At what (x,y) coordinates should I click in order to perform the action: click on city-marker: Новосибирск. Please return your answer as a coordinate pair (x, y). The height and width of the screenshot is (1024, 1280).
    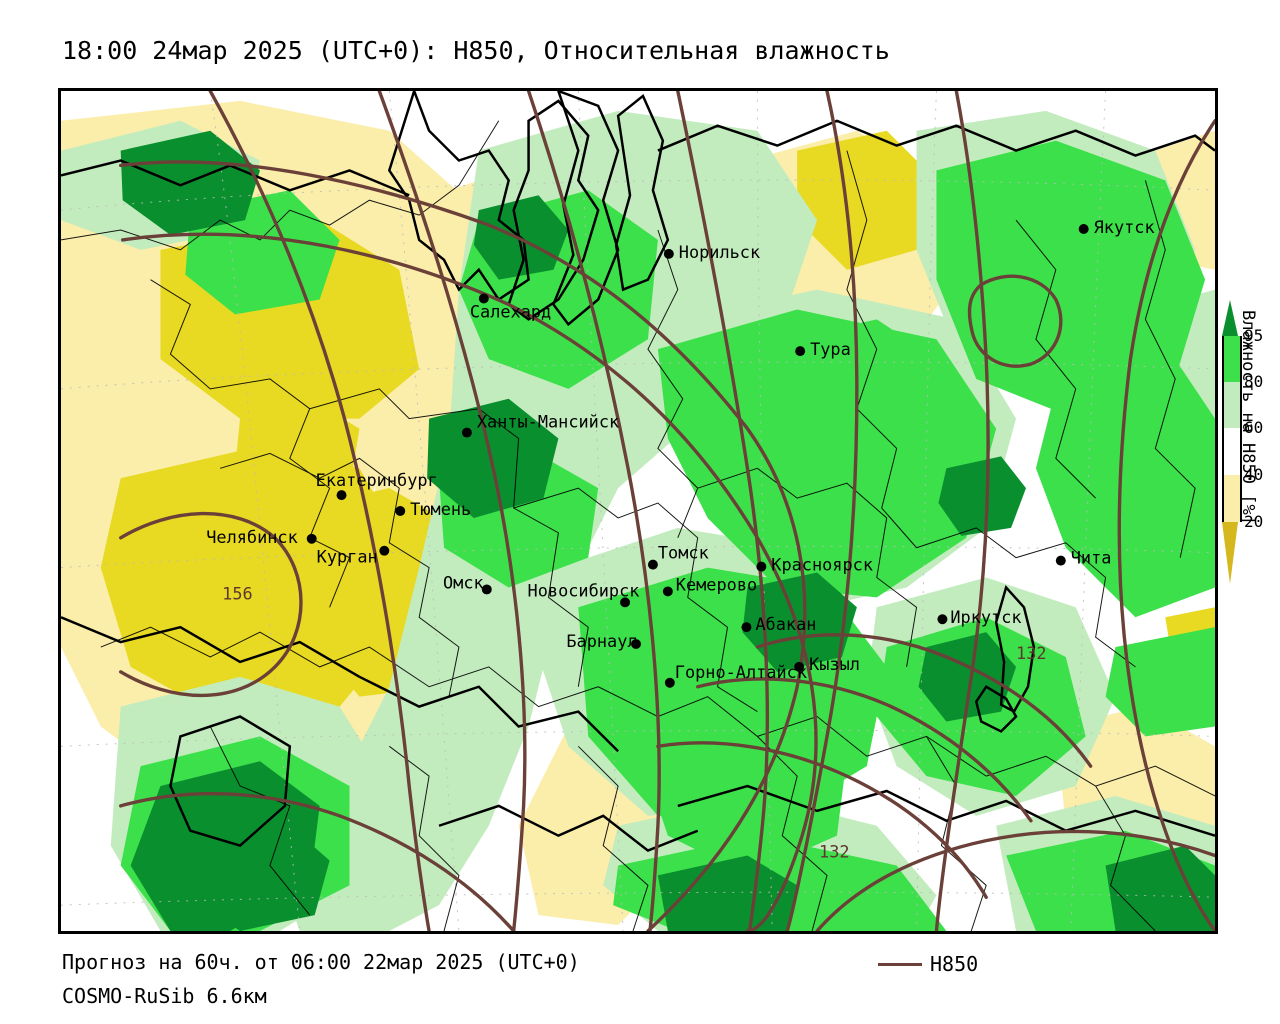
    Looking at the image, I should click on (584, 594).